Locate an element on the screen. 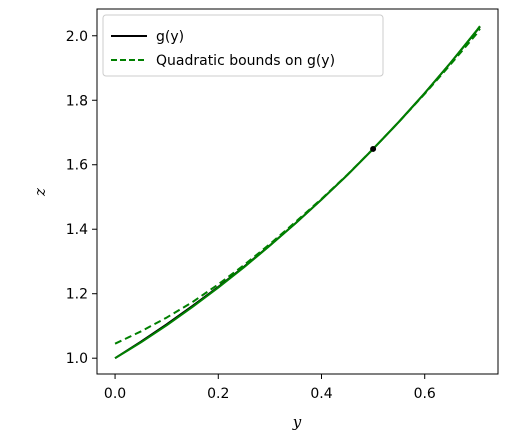 This screenshot has height=442, width=530. y-tick-label: 1.0 is located at coordinates (77, 359).